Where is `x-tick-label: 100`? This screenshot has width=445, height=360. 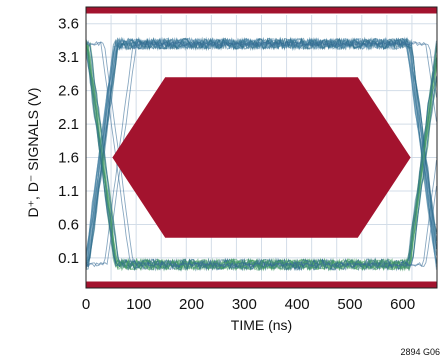
x-tick-label: 100 is located at coordinates (138, 304).